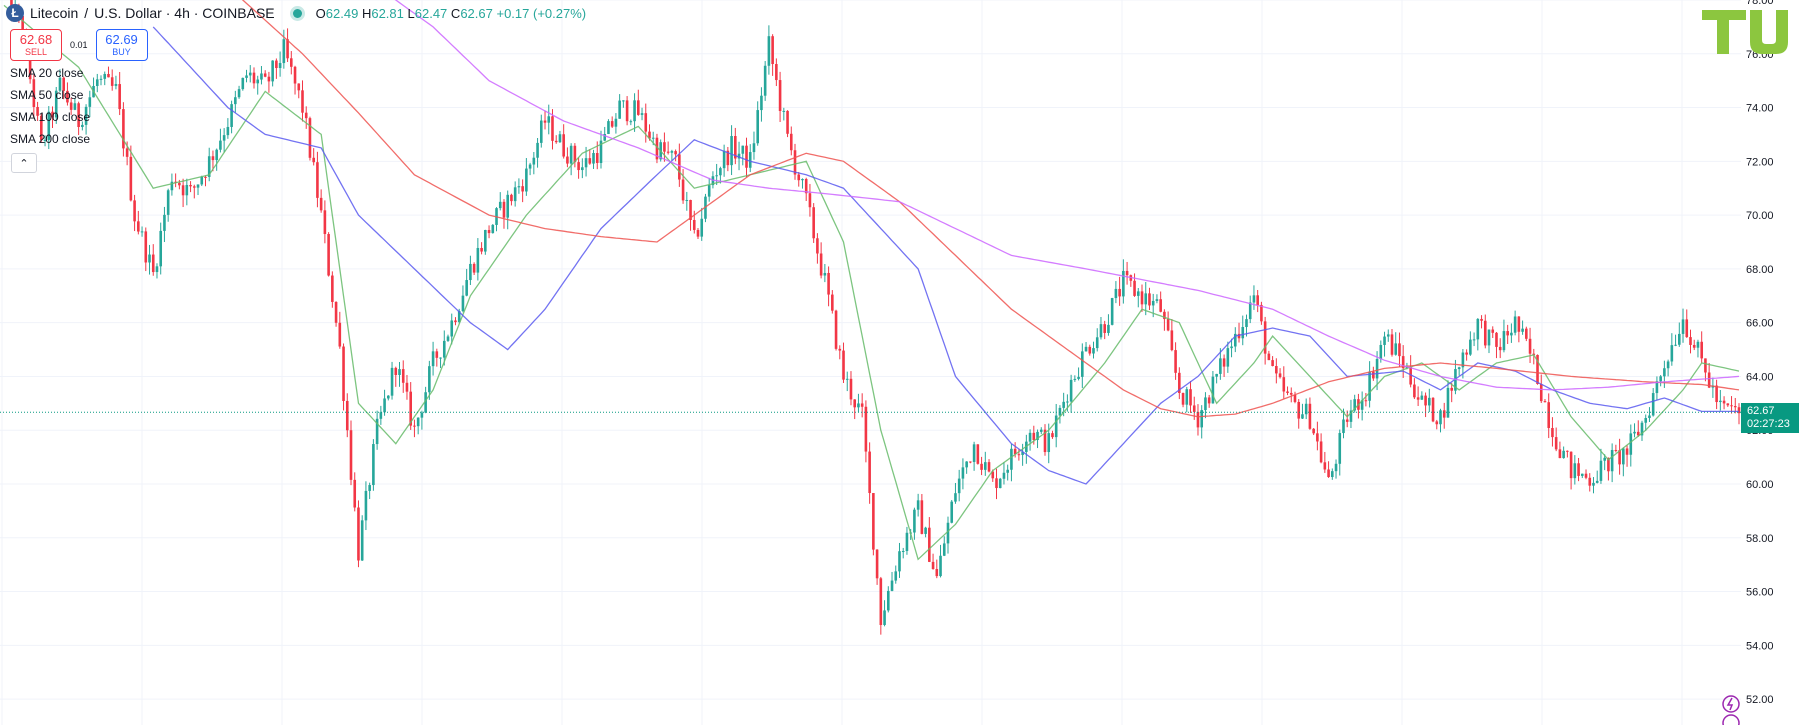 The height and width of the screenshot is (725, 1800). Describe the element at coordinates (36, 45) in the screenshot. I see `sell-button: 62.68 SELL` at that location.